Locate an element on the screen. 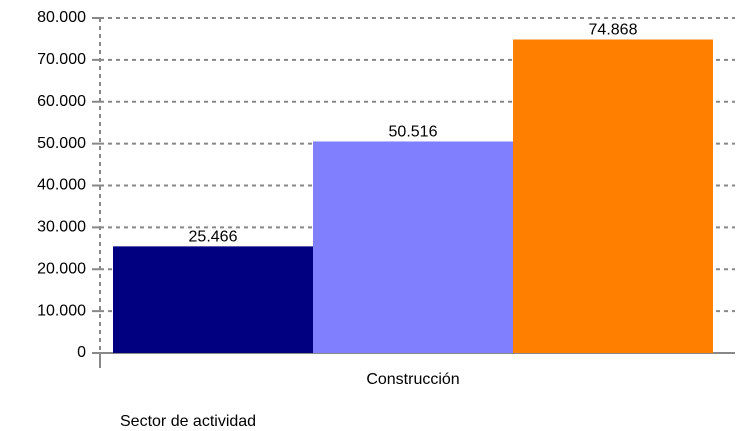 The height and width of the screenshot is (431, 739). y-tick-label: 60.000 is located at coordinates (61, 101).